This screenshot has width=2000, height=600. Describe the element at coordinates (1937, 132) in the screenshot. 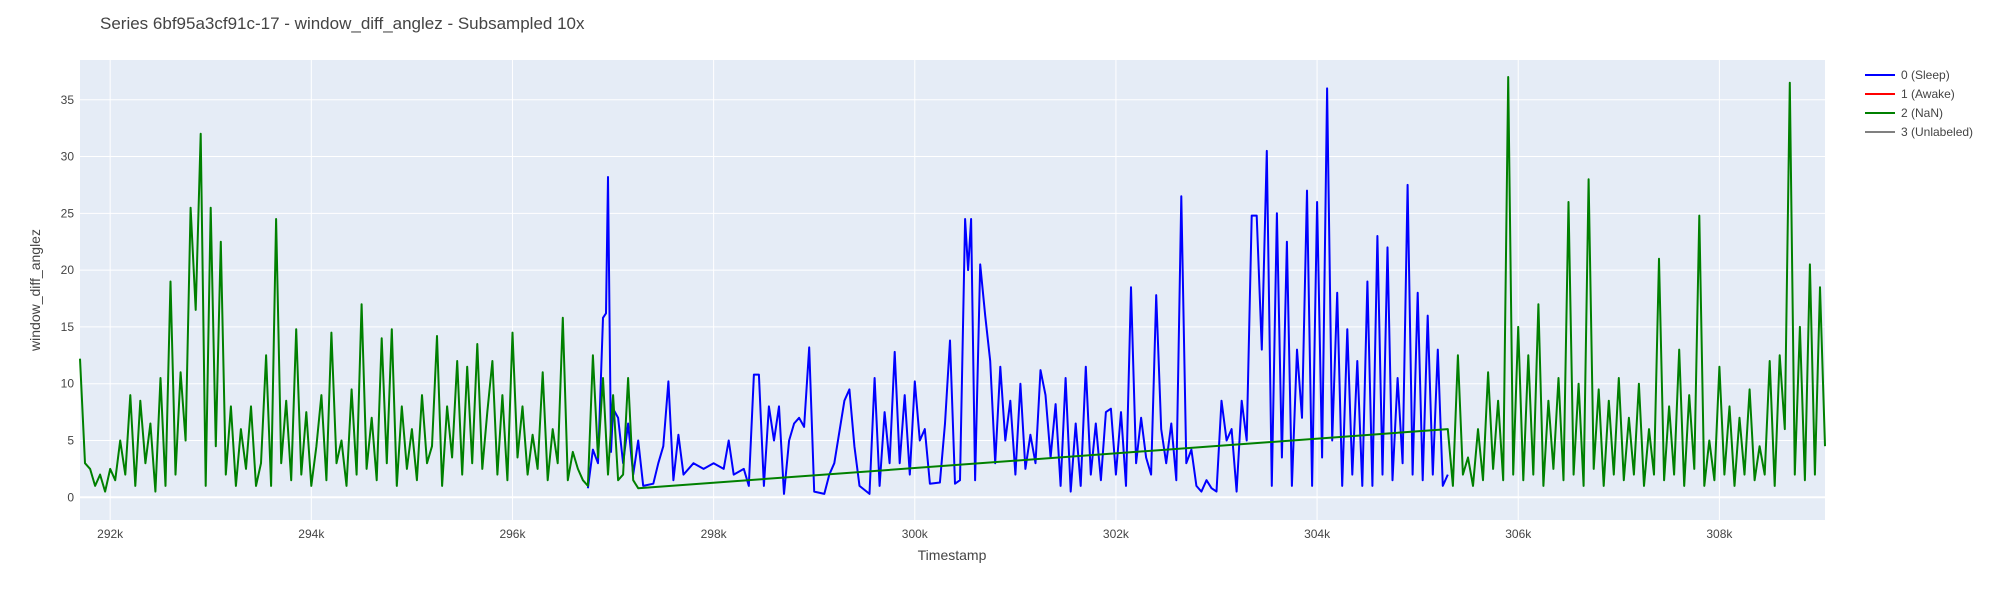

I see `legend-label: 3 (Unlabeled)` at that location.